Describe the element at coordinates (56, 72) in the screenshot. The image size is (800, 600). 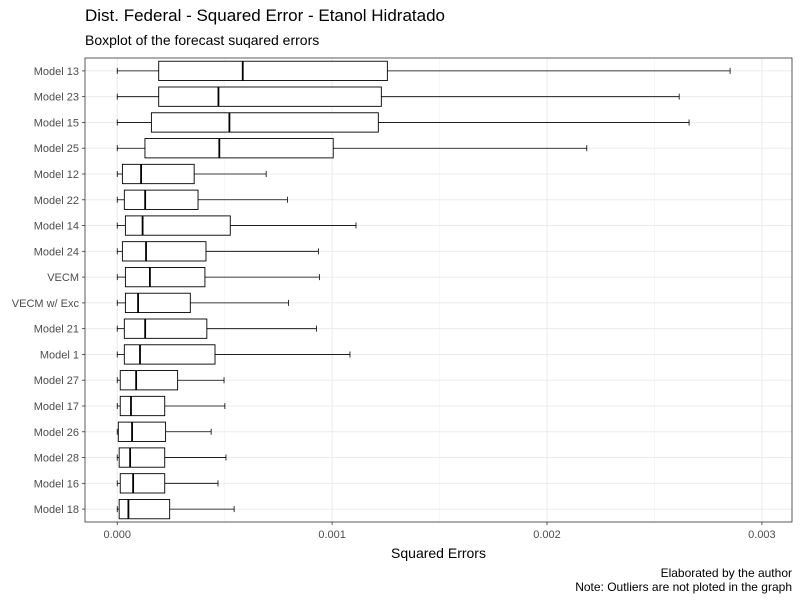
I see `y-tick-label: Model 13` at that location.